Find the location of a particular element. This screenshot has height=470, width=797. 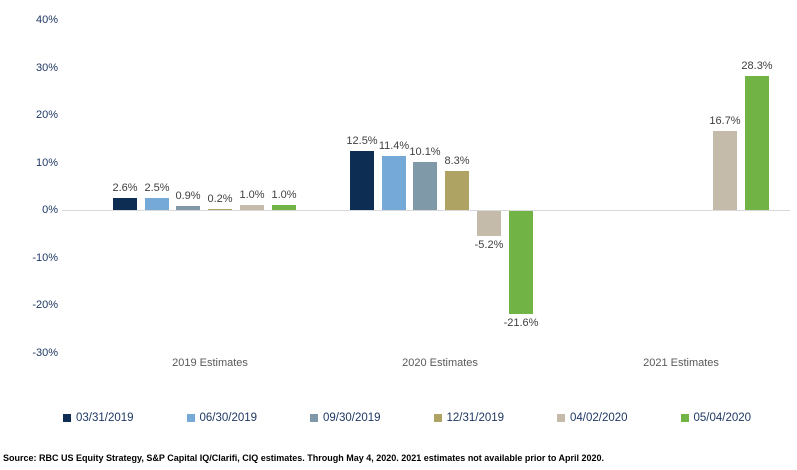

legend-item: 04/02/2020 is located at coordinates (592, 418).